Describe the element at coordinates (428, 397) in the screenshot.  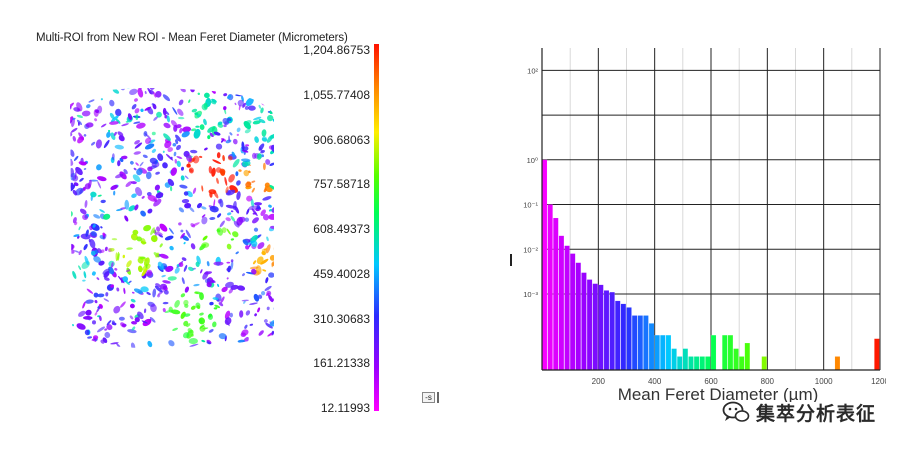
I see `collapse-button: -s` at that location.